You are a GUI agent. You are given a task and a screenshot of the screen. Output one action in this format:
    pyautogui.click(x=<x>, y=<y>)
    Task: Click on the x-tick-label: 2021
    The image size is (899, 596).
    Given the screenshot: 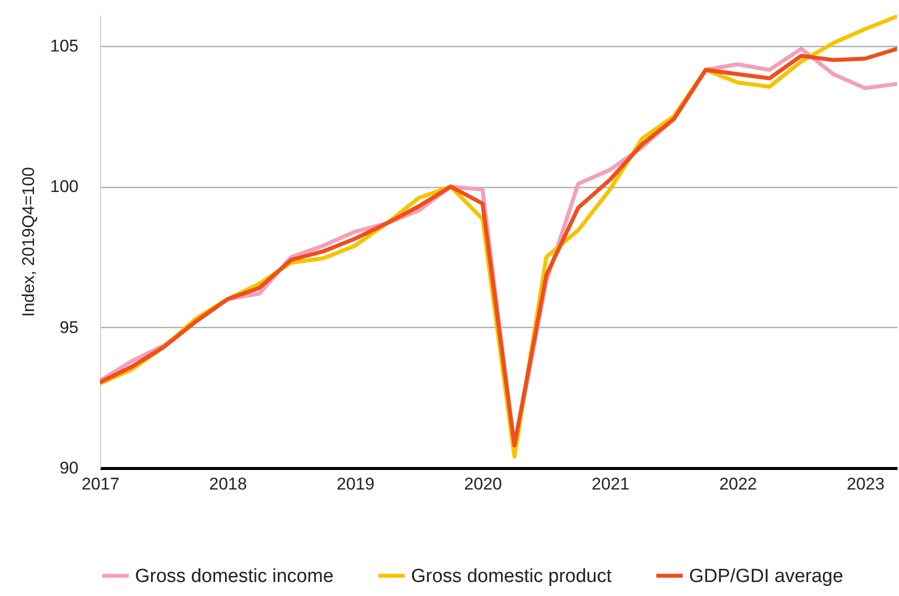 What is the action you would take?
    pyautogui.click(x=611, y=484)
    